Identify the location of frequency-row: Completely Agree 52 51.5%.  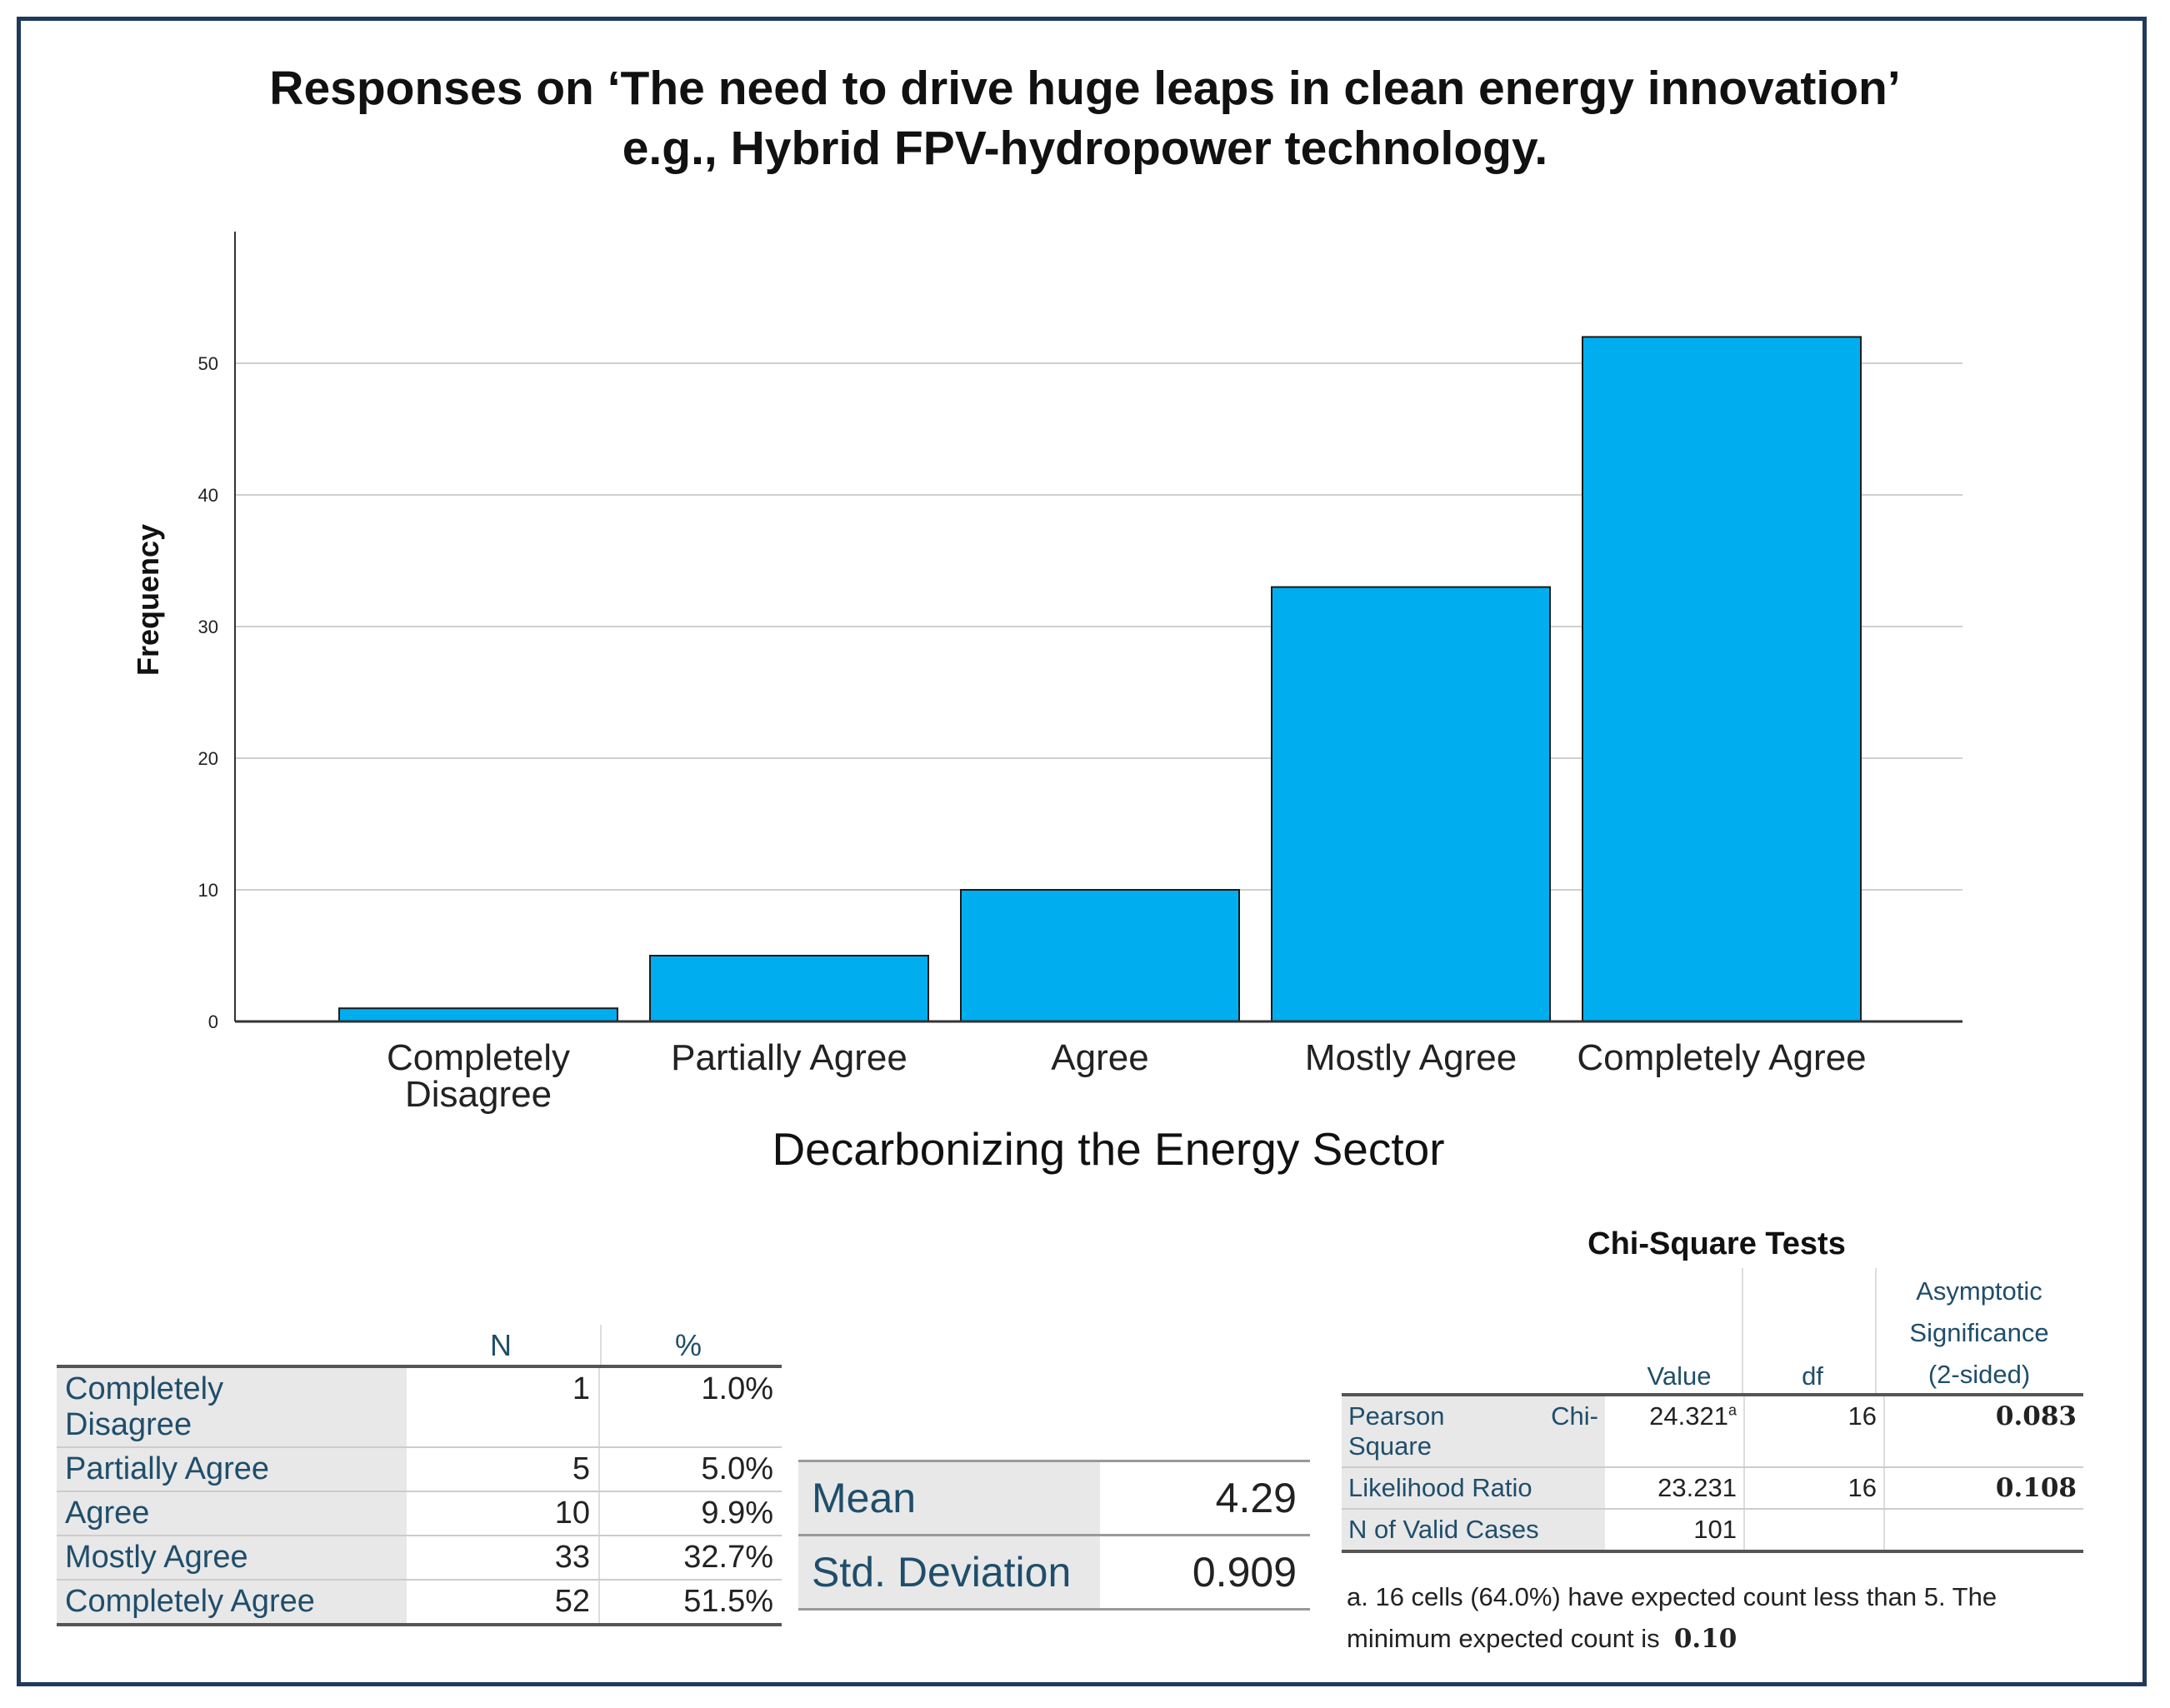
(419, 1603).